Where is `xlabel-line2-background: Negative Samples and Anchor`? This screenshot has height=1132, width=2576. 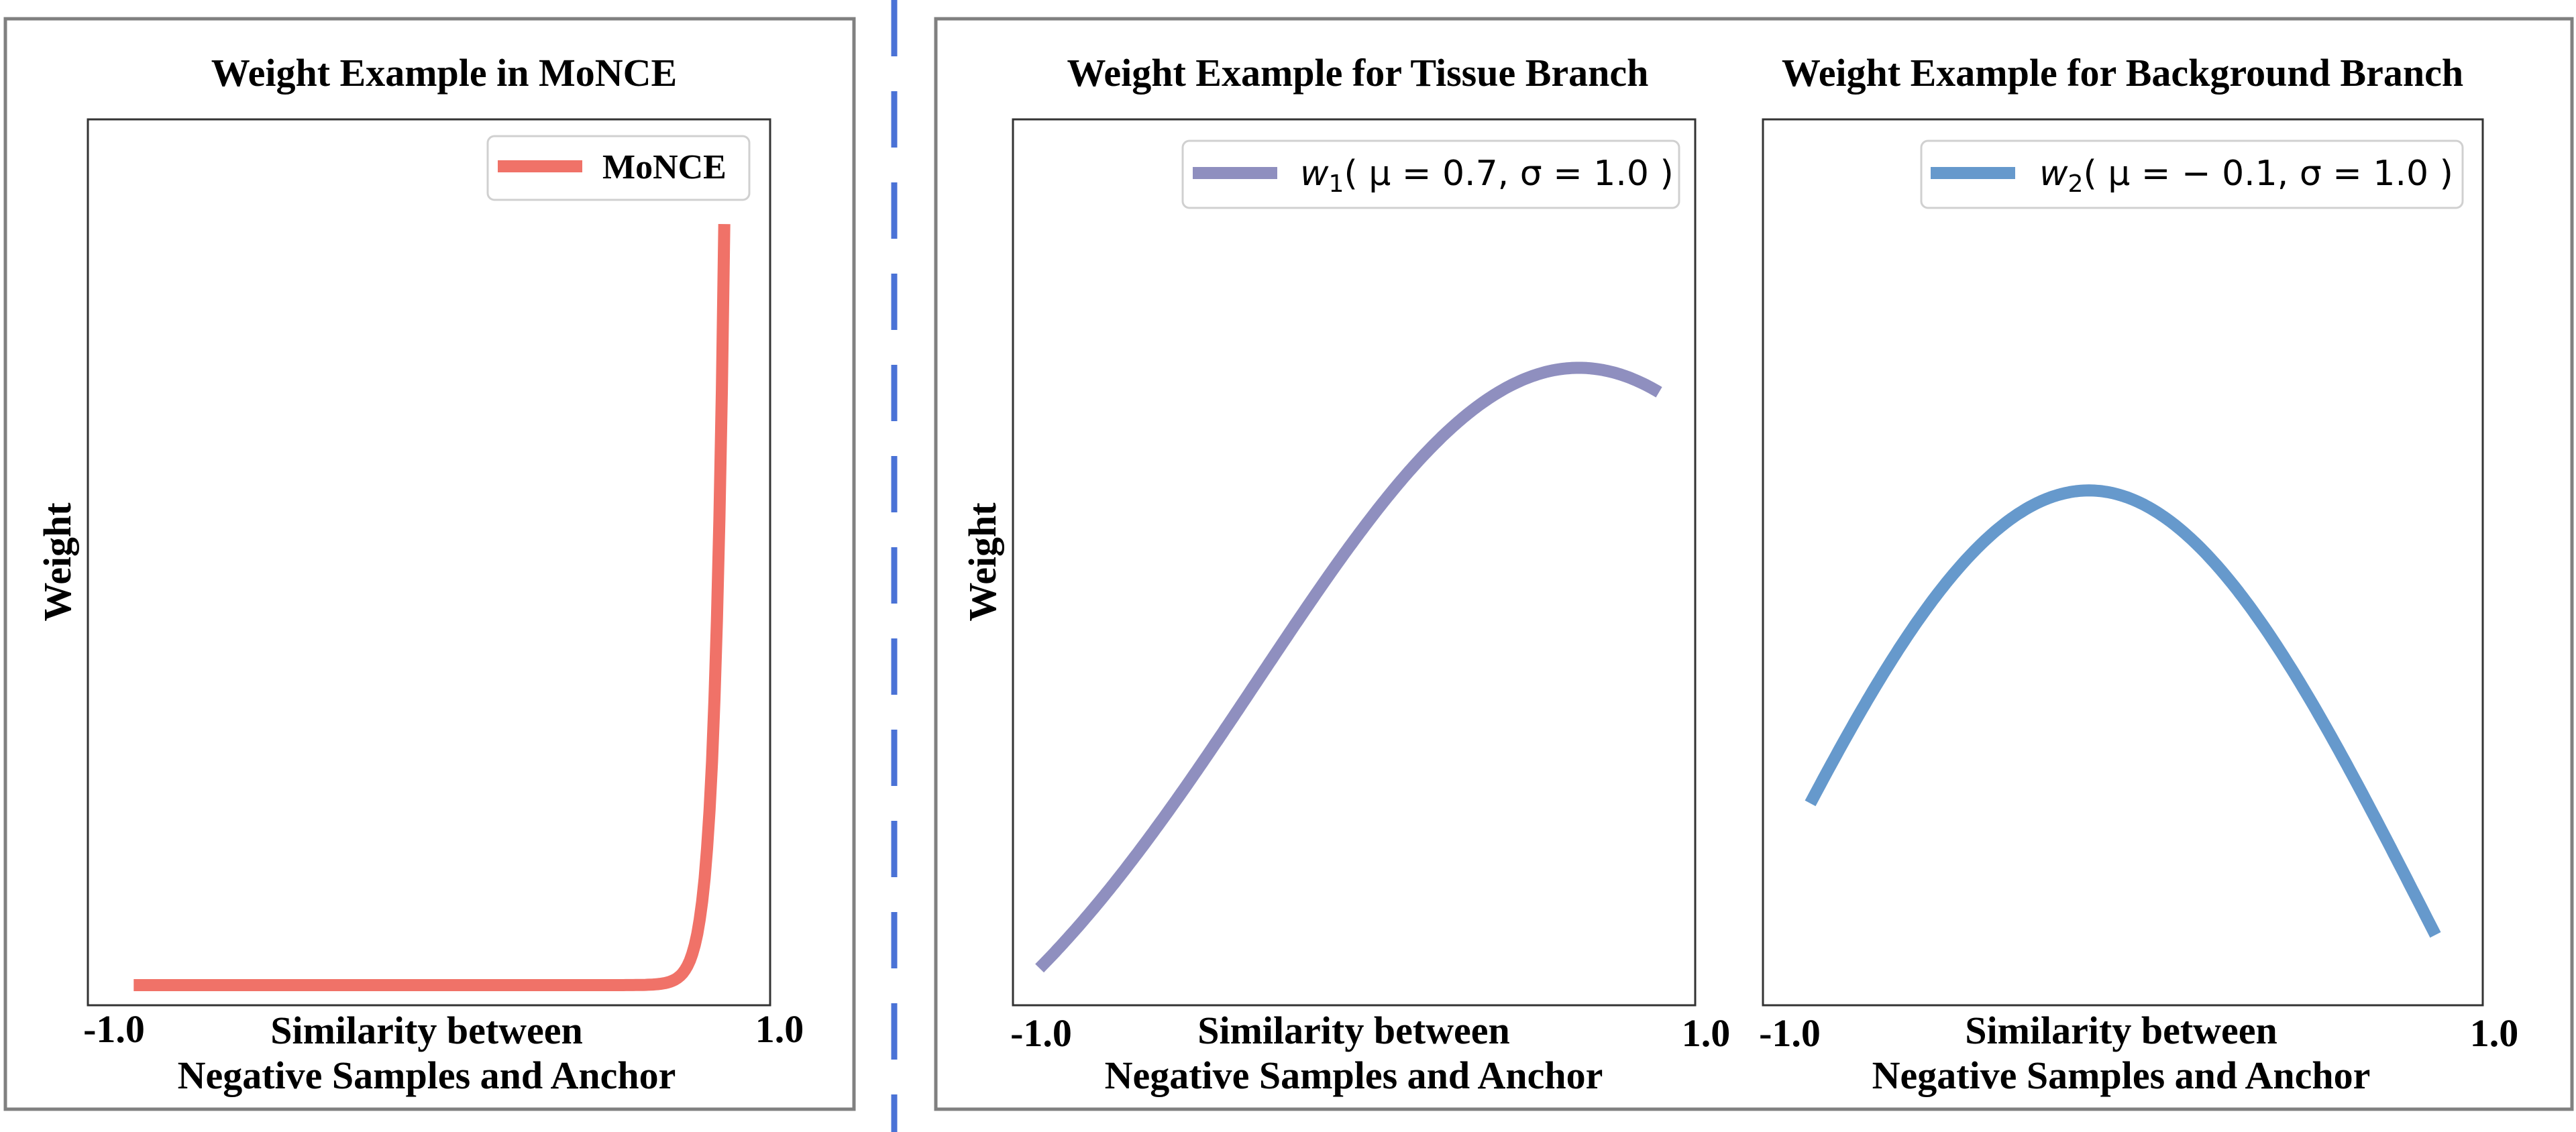 xlabel-line2-background: Negative Samples and Anchor is located at coordinates (2121, 1075).